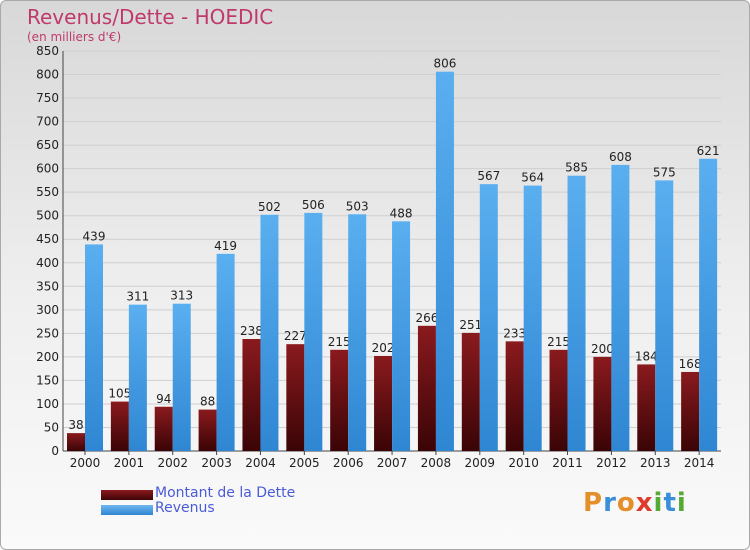 The height and width of the screenshot is (550, 750). Describe the element at coordinates (47, 286) in the screenshot. I see `y-tick-label: 350` at that location.